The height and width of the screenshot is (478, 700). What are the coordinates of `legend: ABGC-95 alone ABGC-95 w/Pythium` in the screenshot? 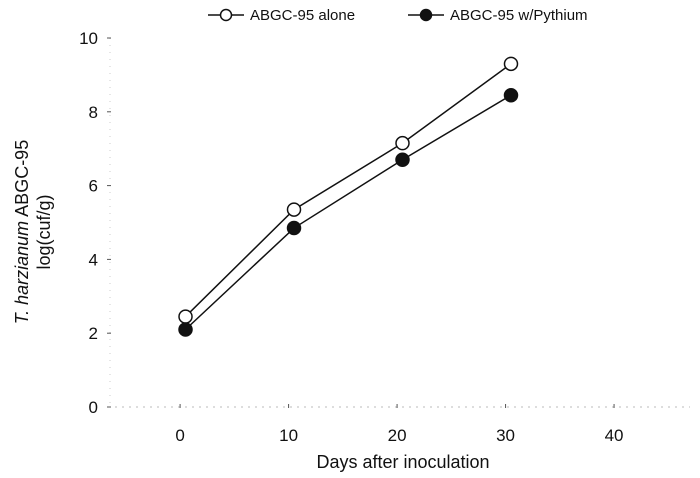 It's located at (398, 15).